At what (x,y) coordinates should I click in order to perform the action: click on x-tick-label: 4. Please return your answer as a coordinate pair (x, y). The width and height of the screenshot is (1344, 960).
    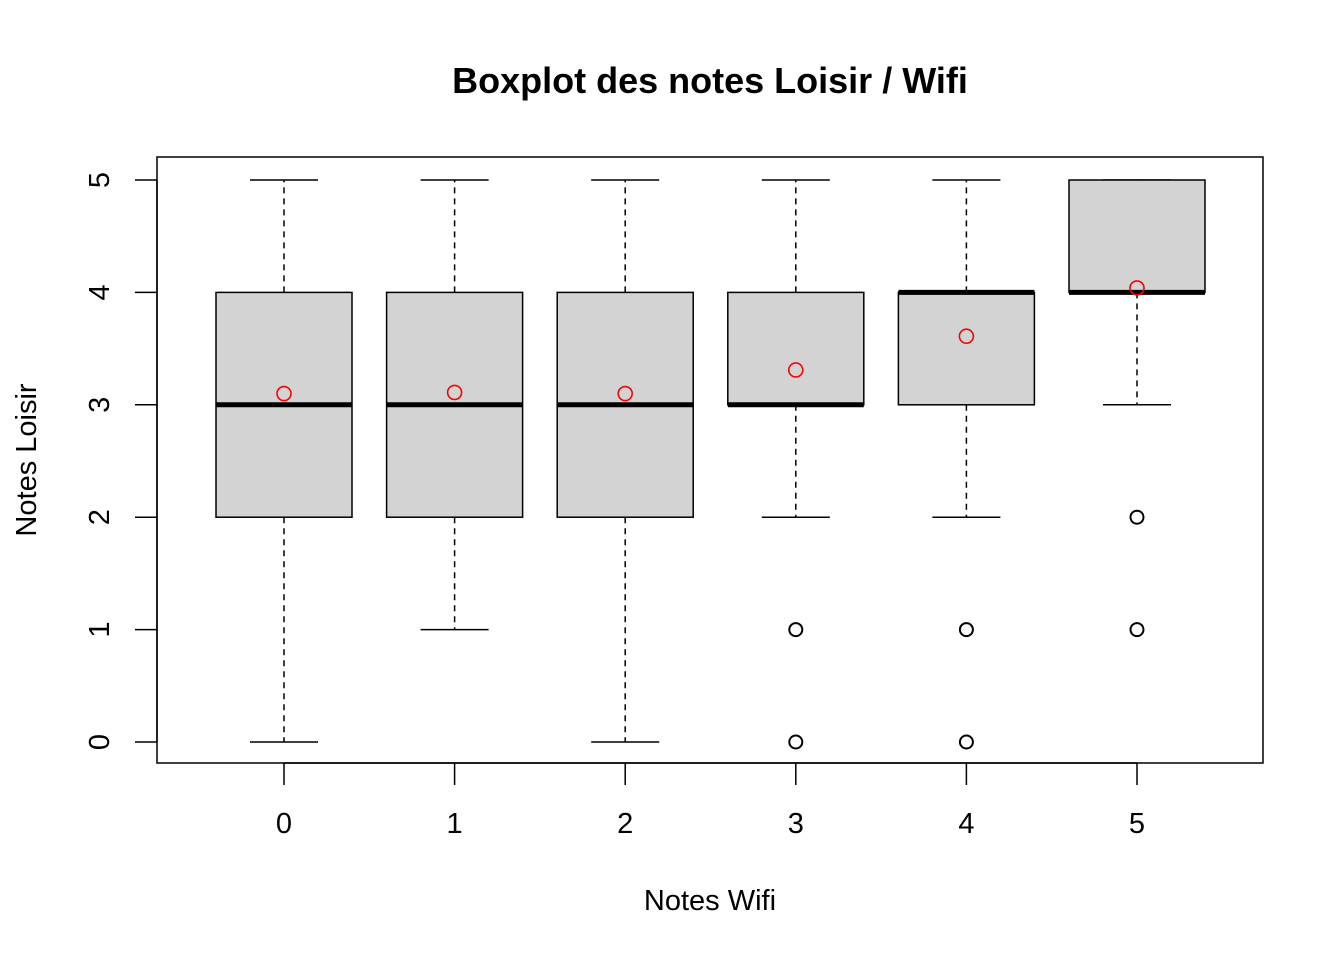
    Looking at the image, I should click on (966, 824).